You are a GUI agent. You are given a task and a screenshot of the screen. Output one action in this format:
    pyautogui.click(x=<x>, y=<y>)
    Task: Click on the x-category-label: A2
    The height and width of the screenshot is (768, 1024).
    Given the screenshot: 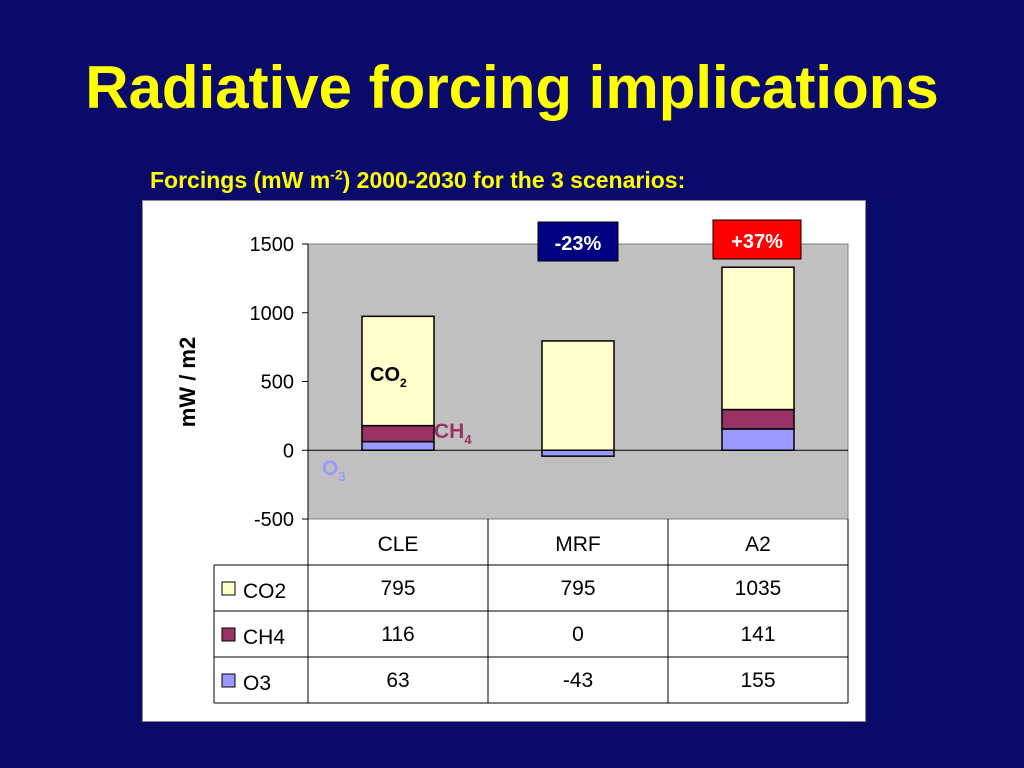 What is the action you would take?
    pyautogui.click(x=758, y=544)
    